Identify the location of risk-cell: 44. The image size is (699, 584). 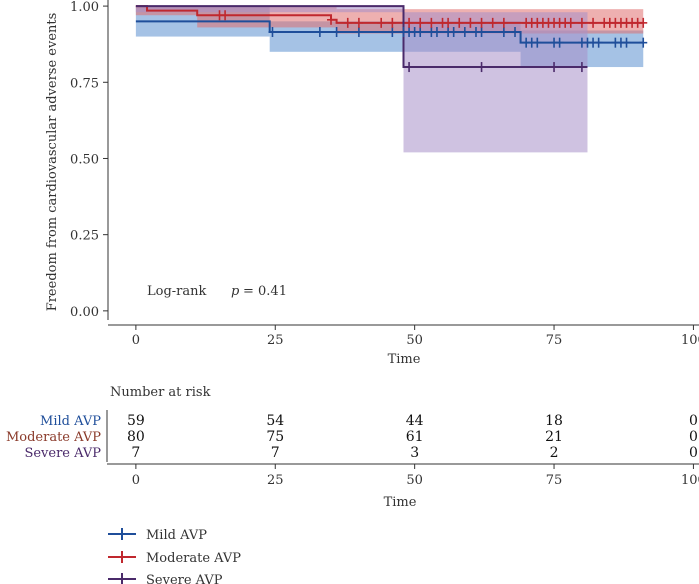
(415, 421).